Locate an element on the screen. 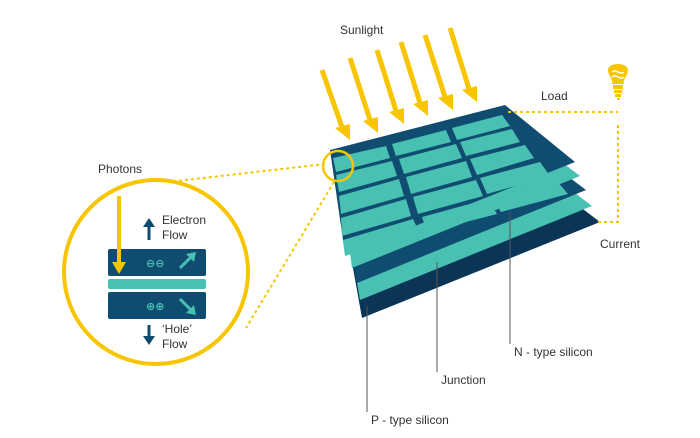  circuit-wire is located at coordinates (563, 167).